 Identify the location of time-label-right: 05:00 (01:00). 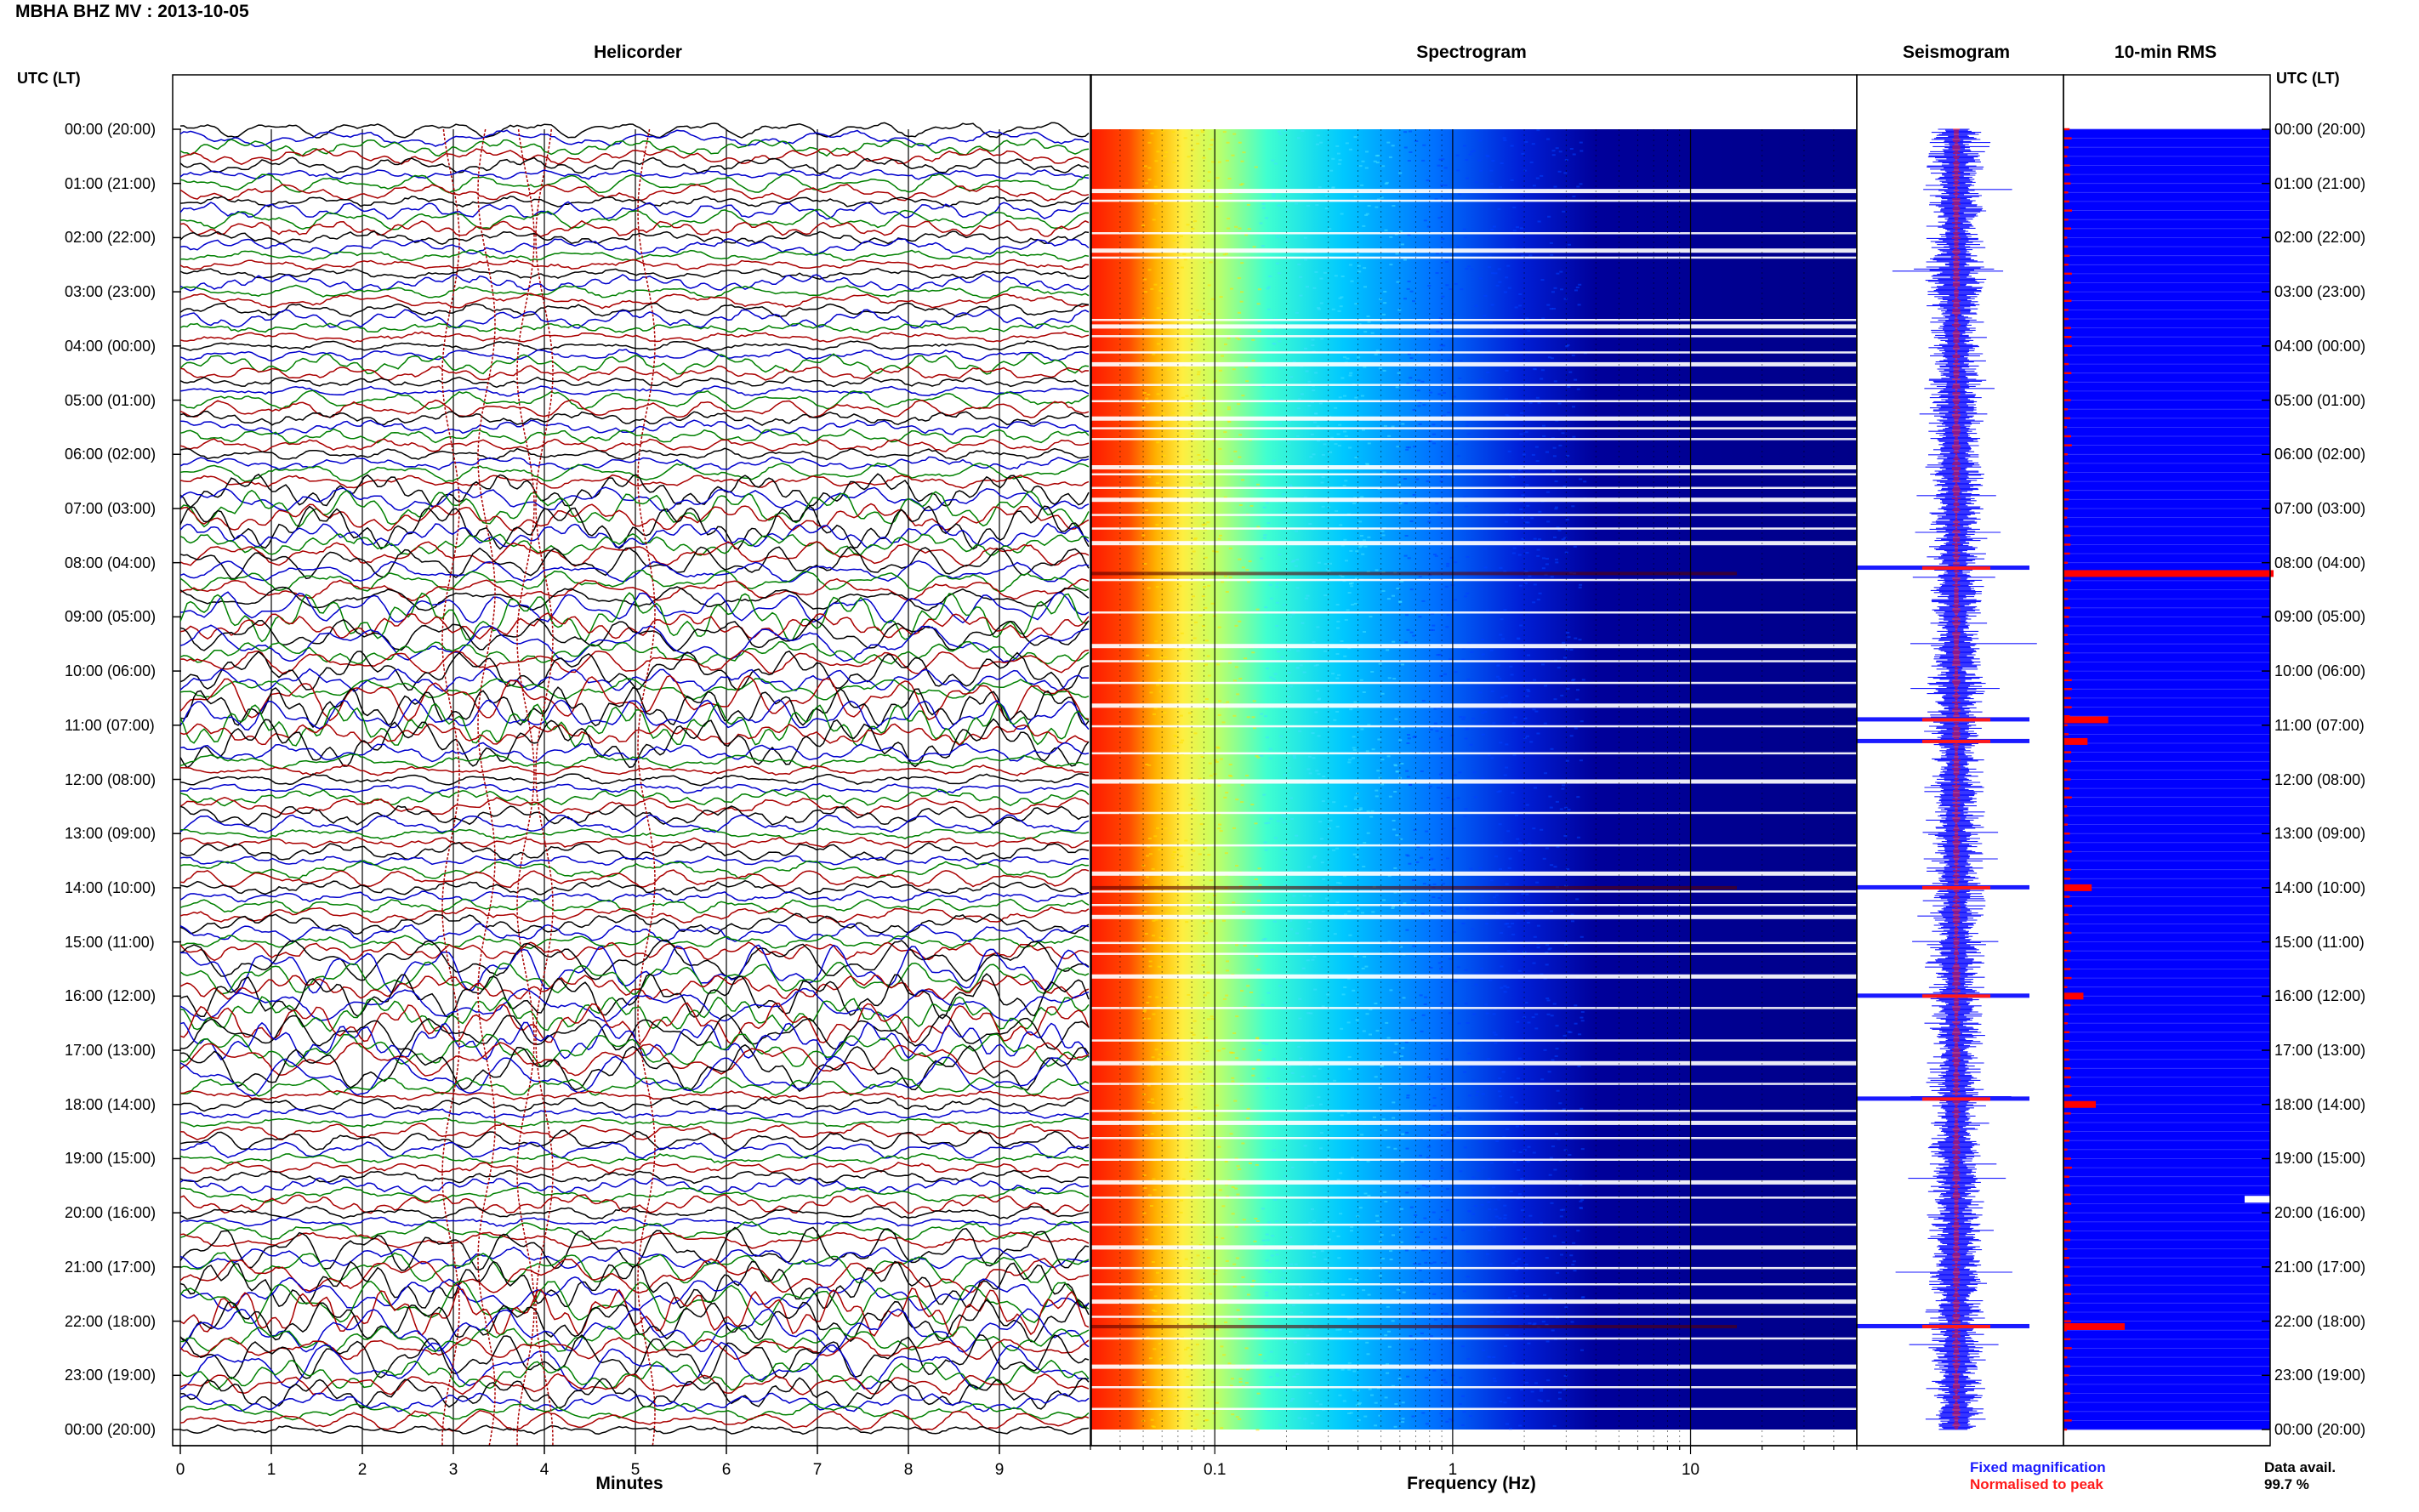
(2320, 400).